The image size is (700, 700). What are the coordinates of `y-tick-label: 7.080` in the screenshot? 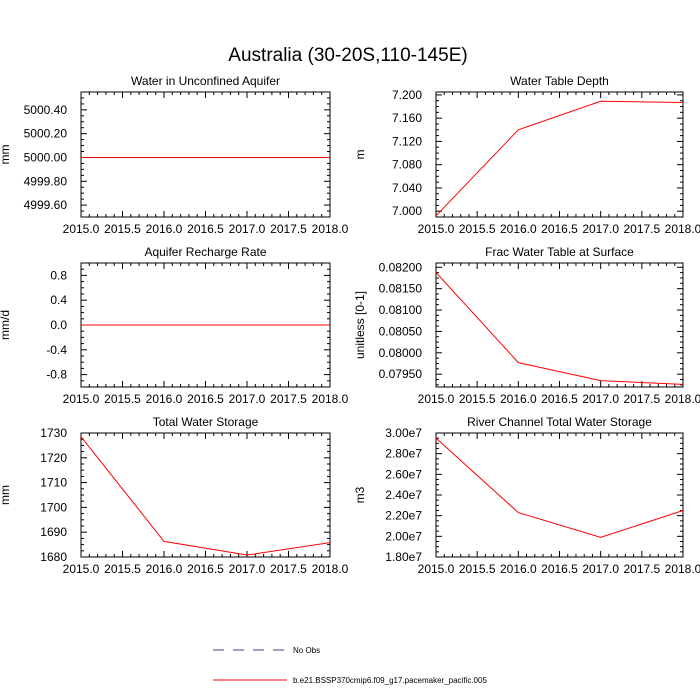 It's located at (407, 165).